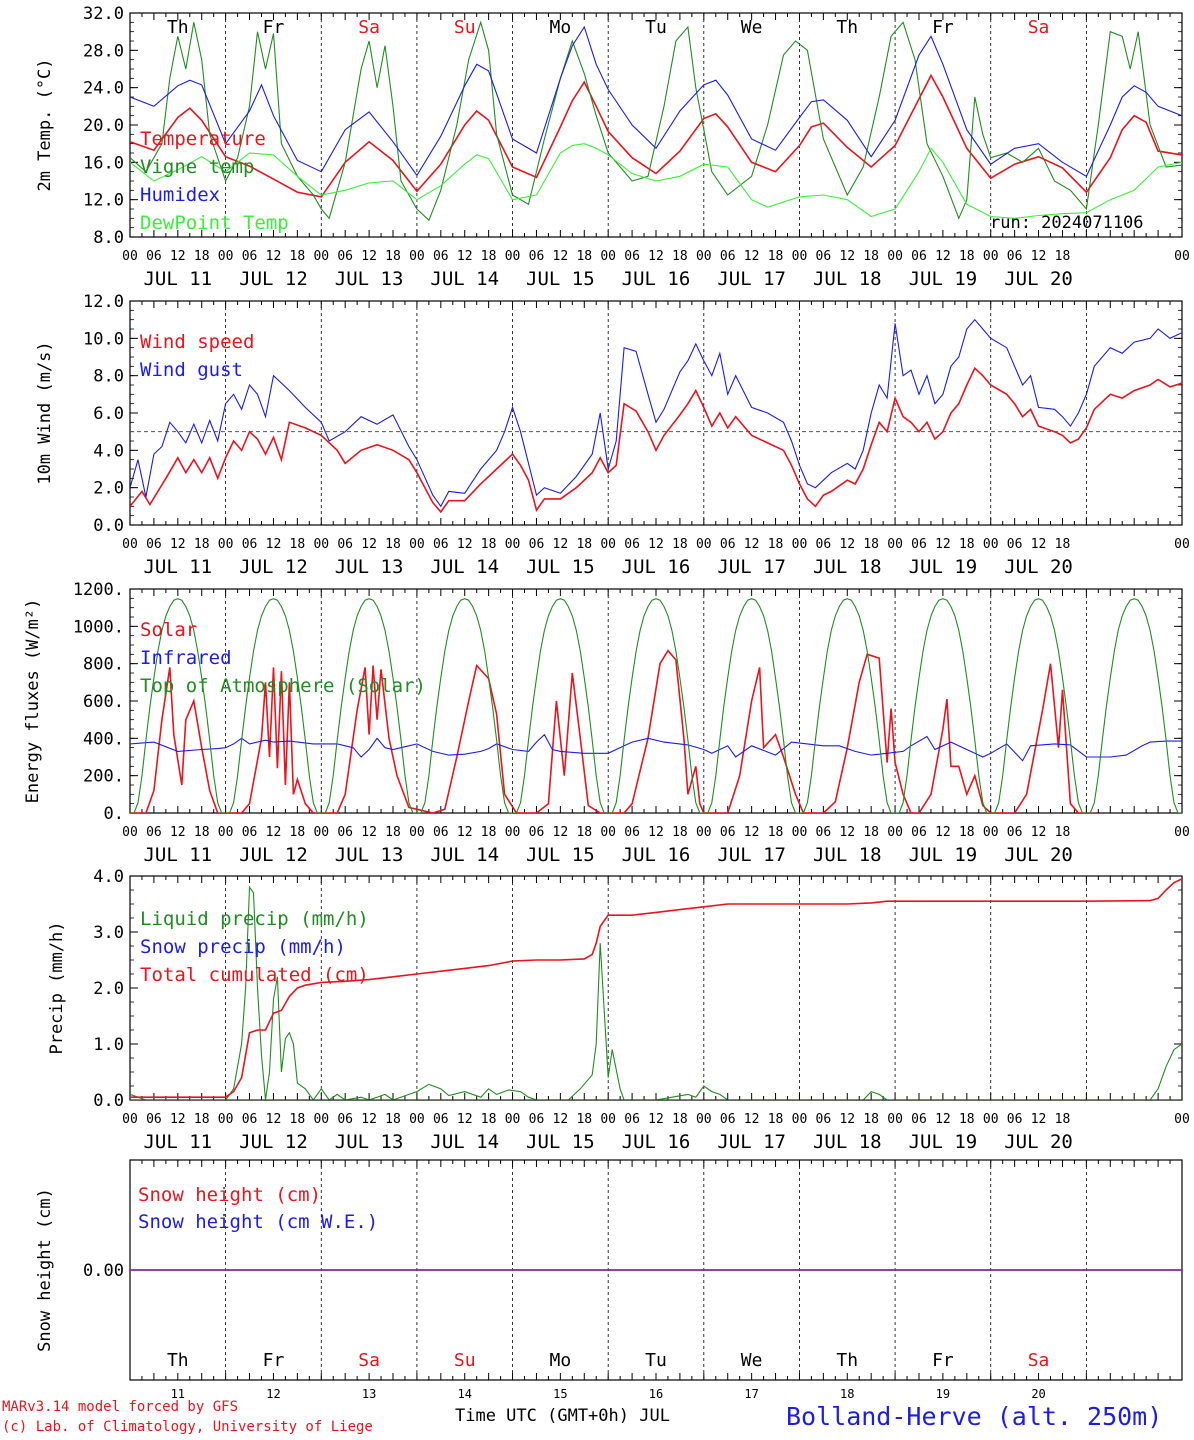 The width and height of the screenshot is (1194, 1440). Describe the element at coordinates (560, 1142) in the screenshot. I see `date-label: JUL 15` at that location.